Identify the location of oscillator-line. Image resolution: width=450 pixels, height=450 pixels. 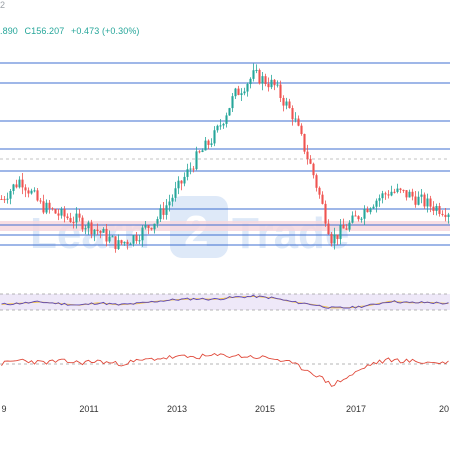
(225, 369).